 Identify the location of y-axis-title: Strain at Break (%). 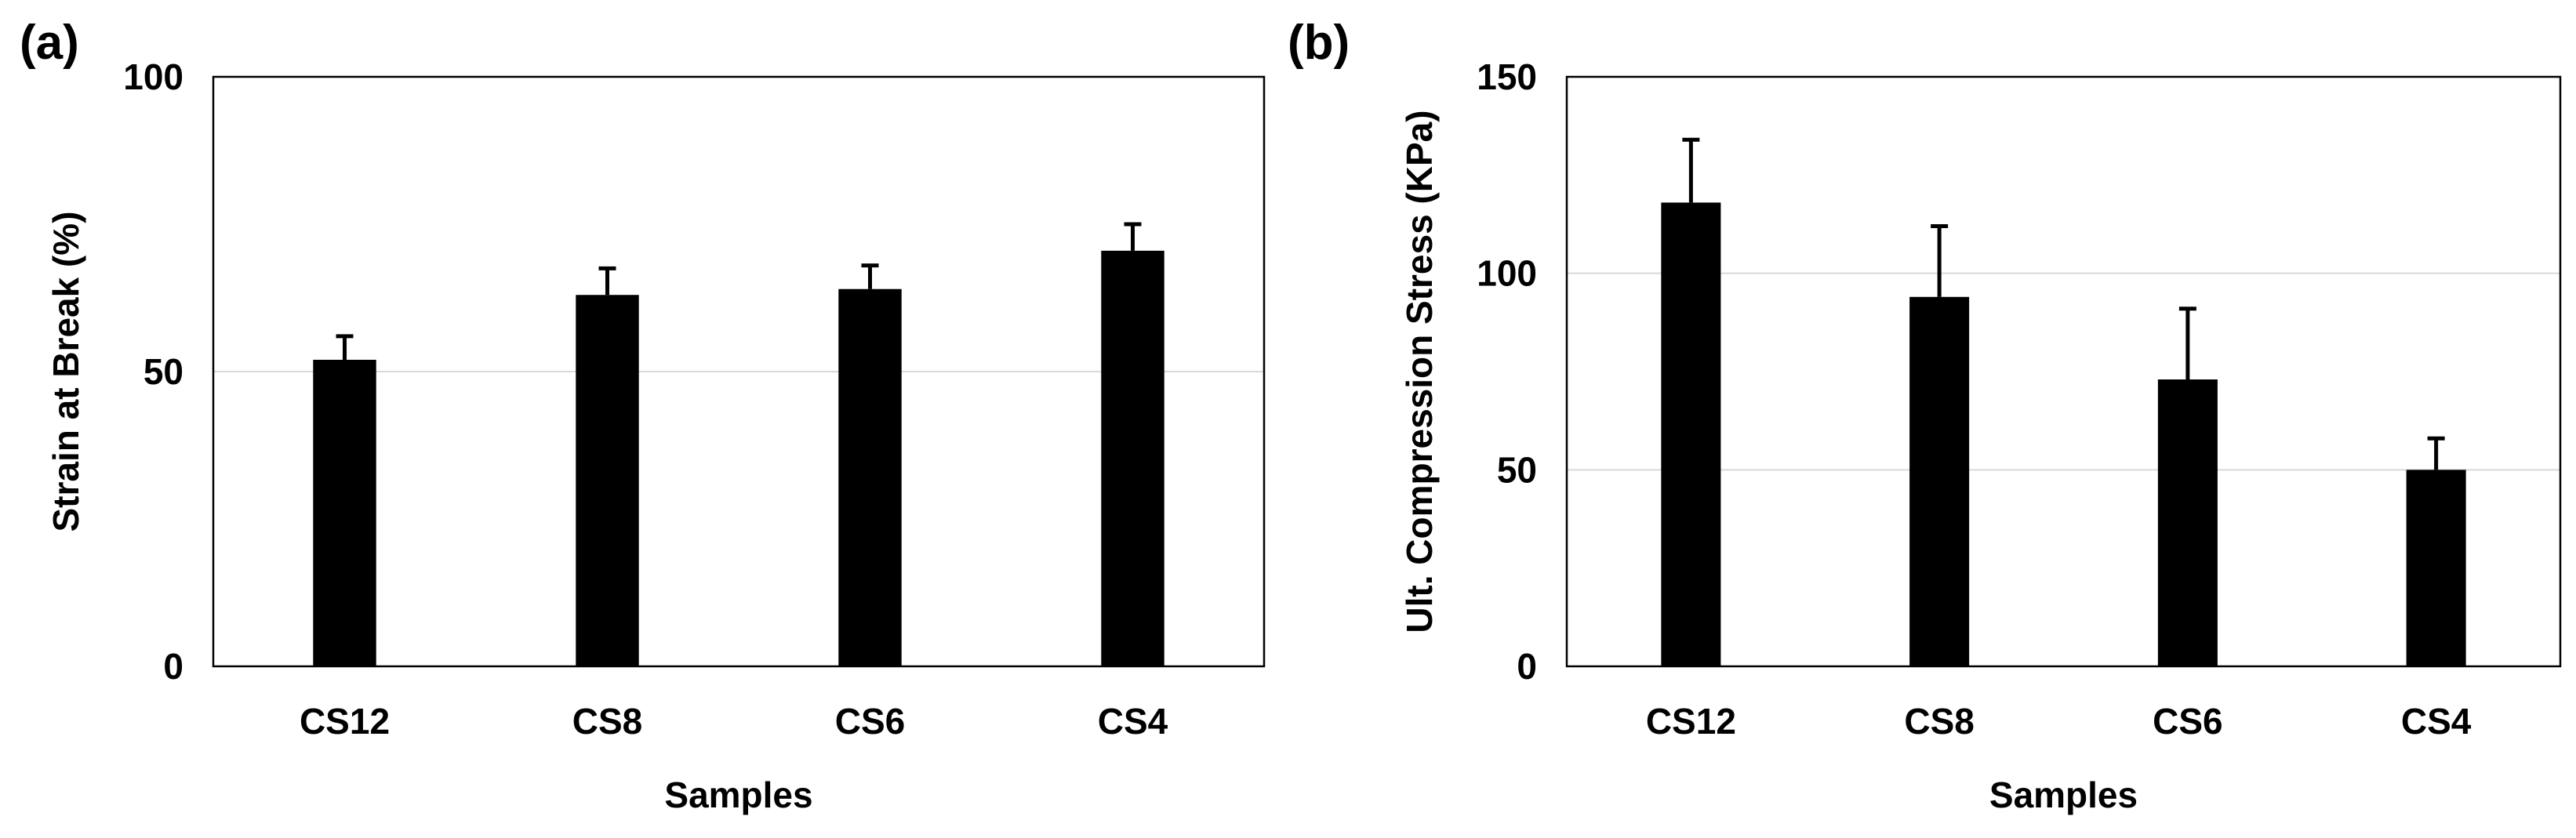
(65, 371).